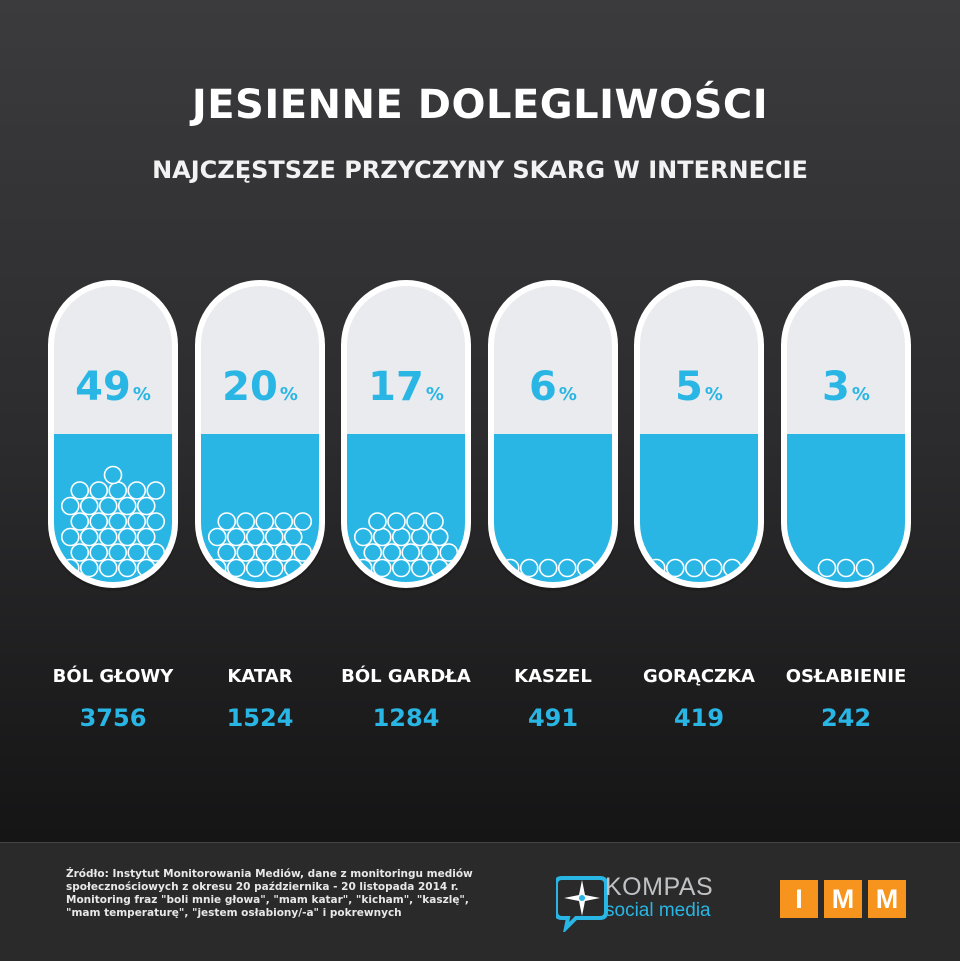  Describe the element at coordinates (846, 387) in the screenshot. I see `percent-label: 3%` at that location.